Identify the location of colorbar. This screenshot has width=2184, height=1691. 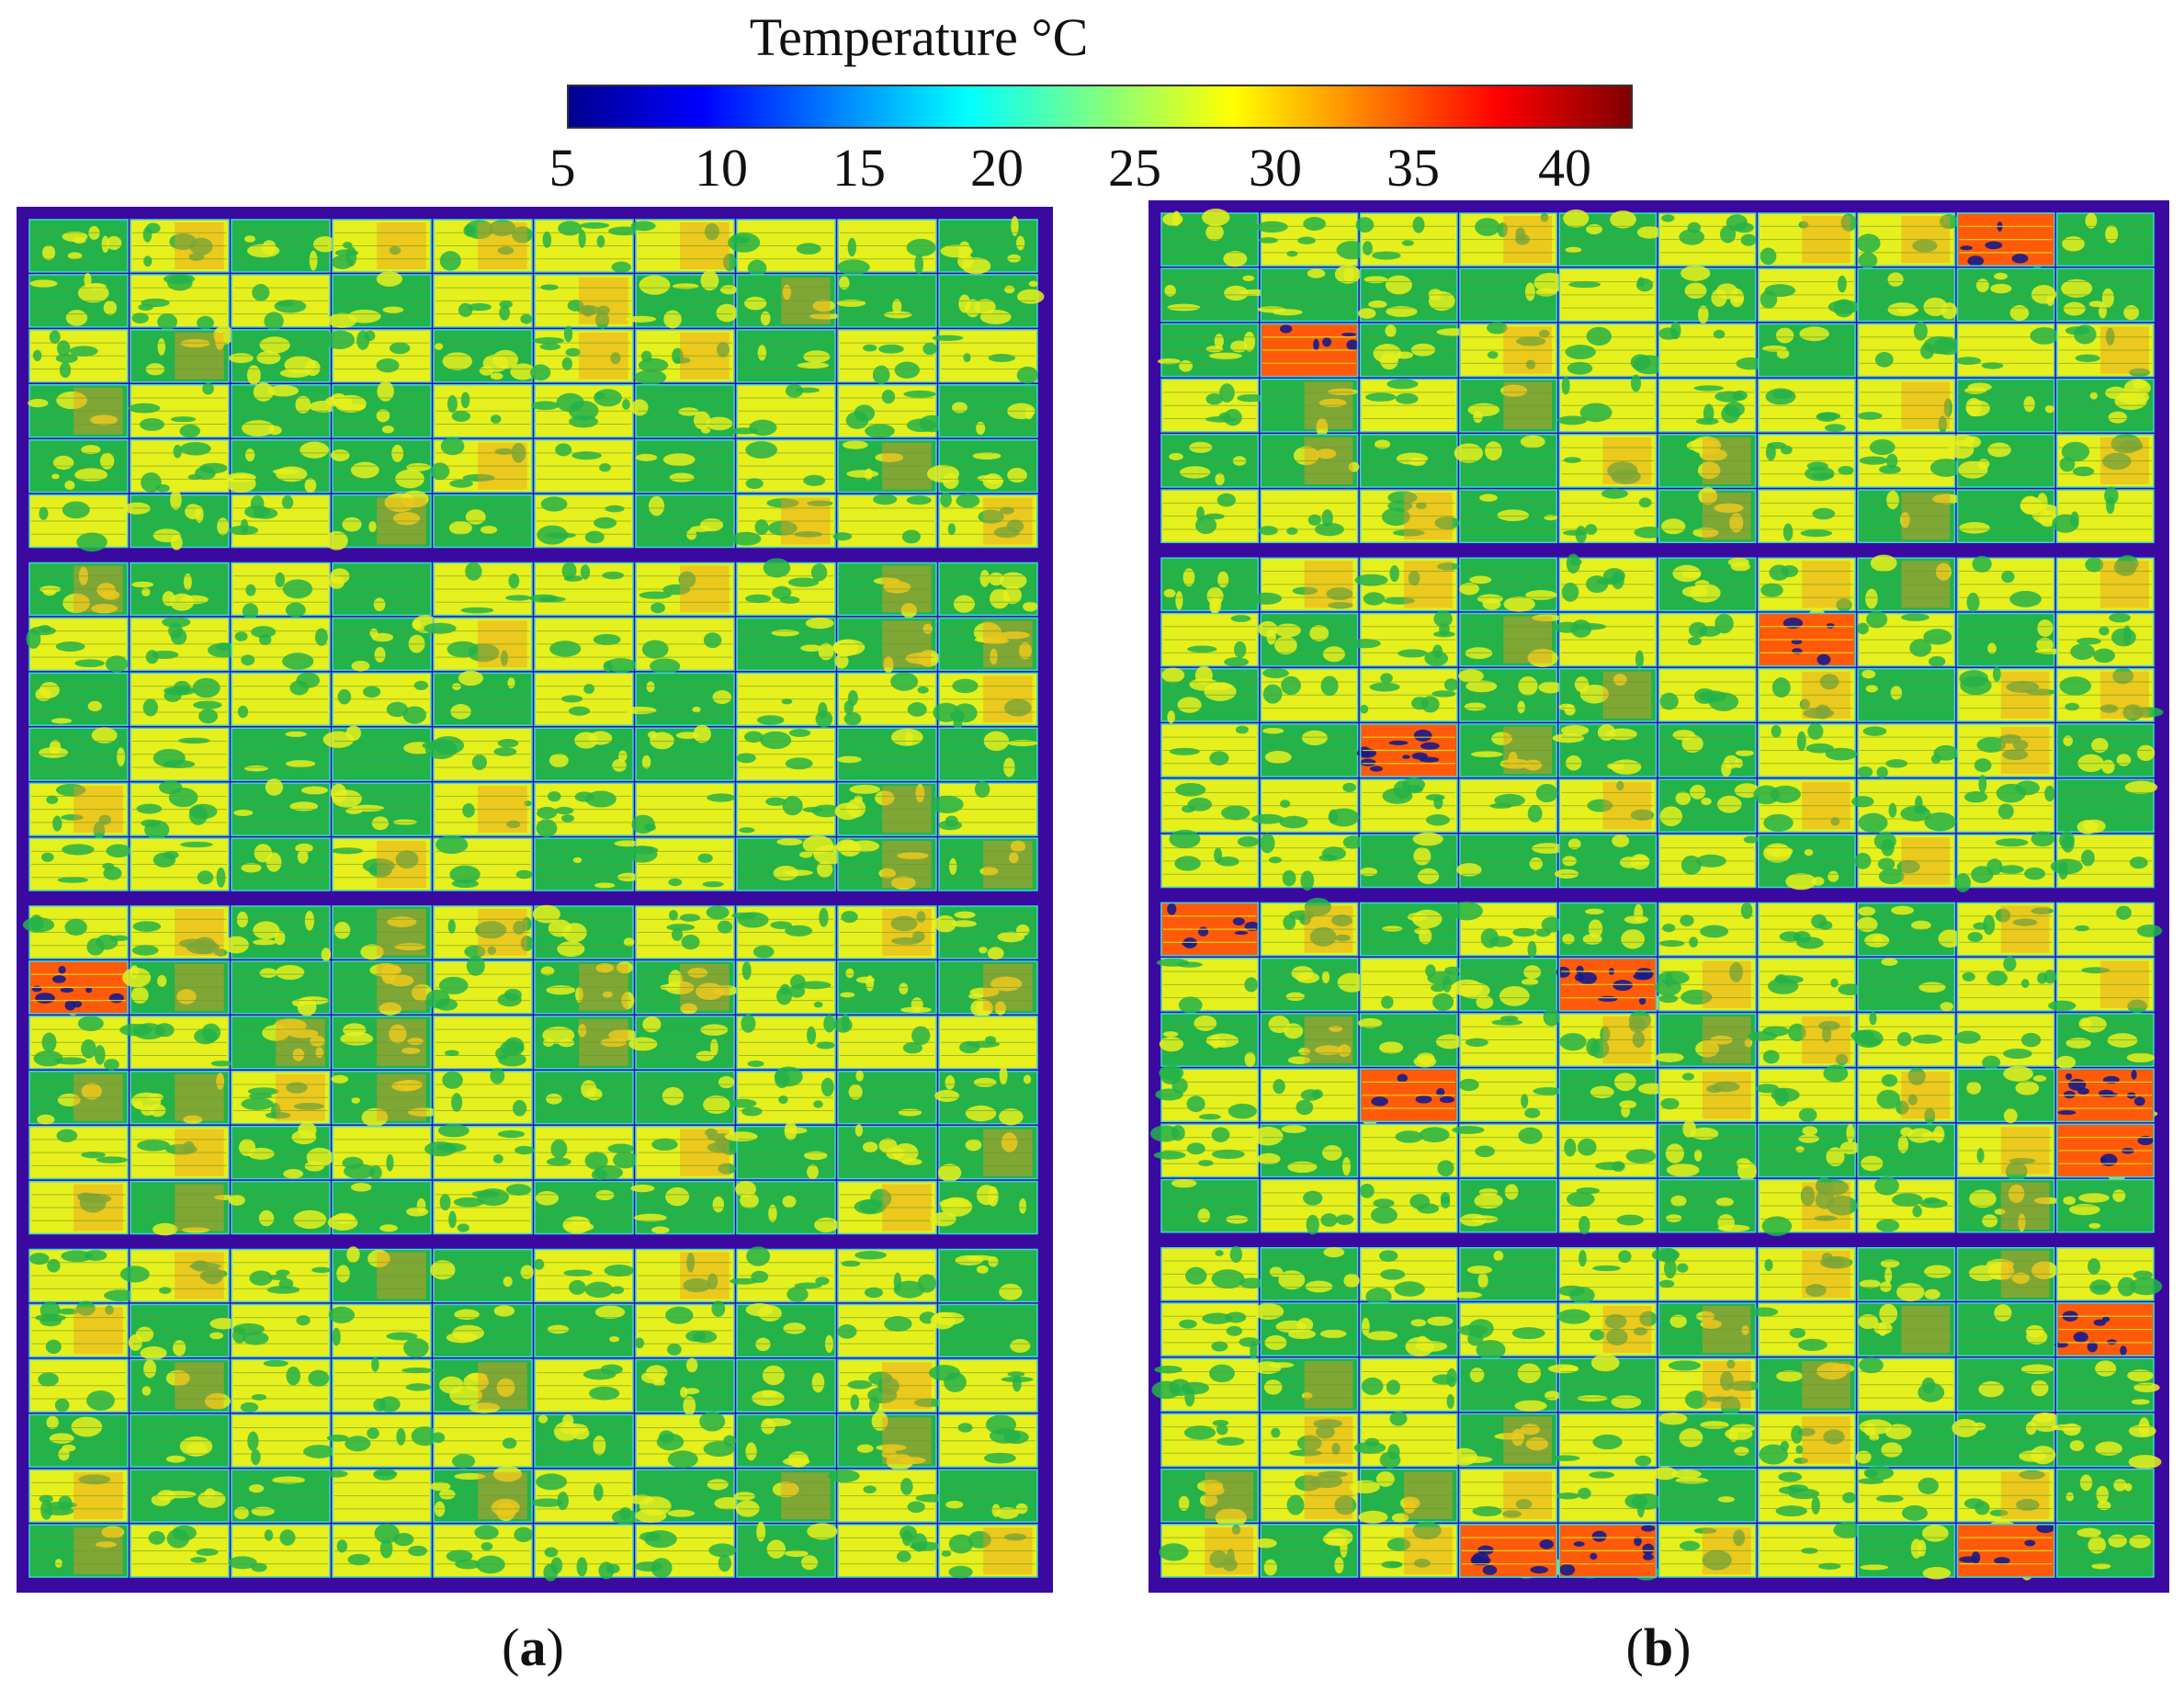
(1100, 107).